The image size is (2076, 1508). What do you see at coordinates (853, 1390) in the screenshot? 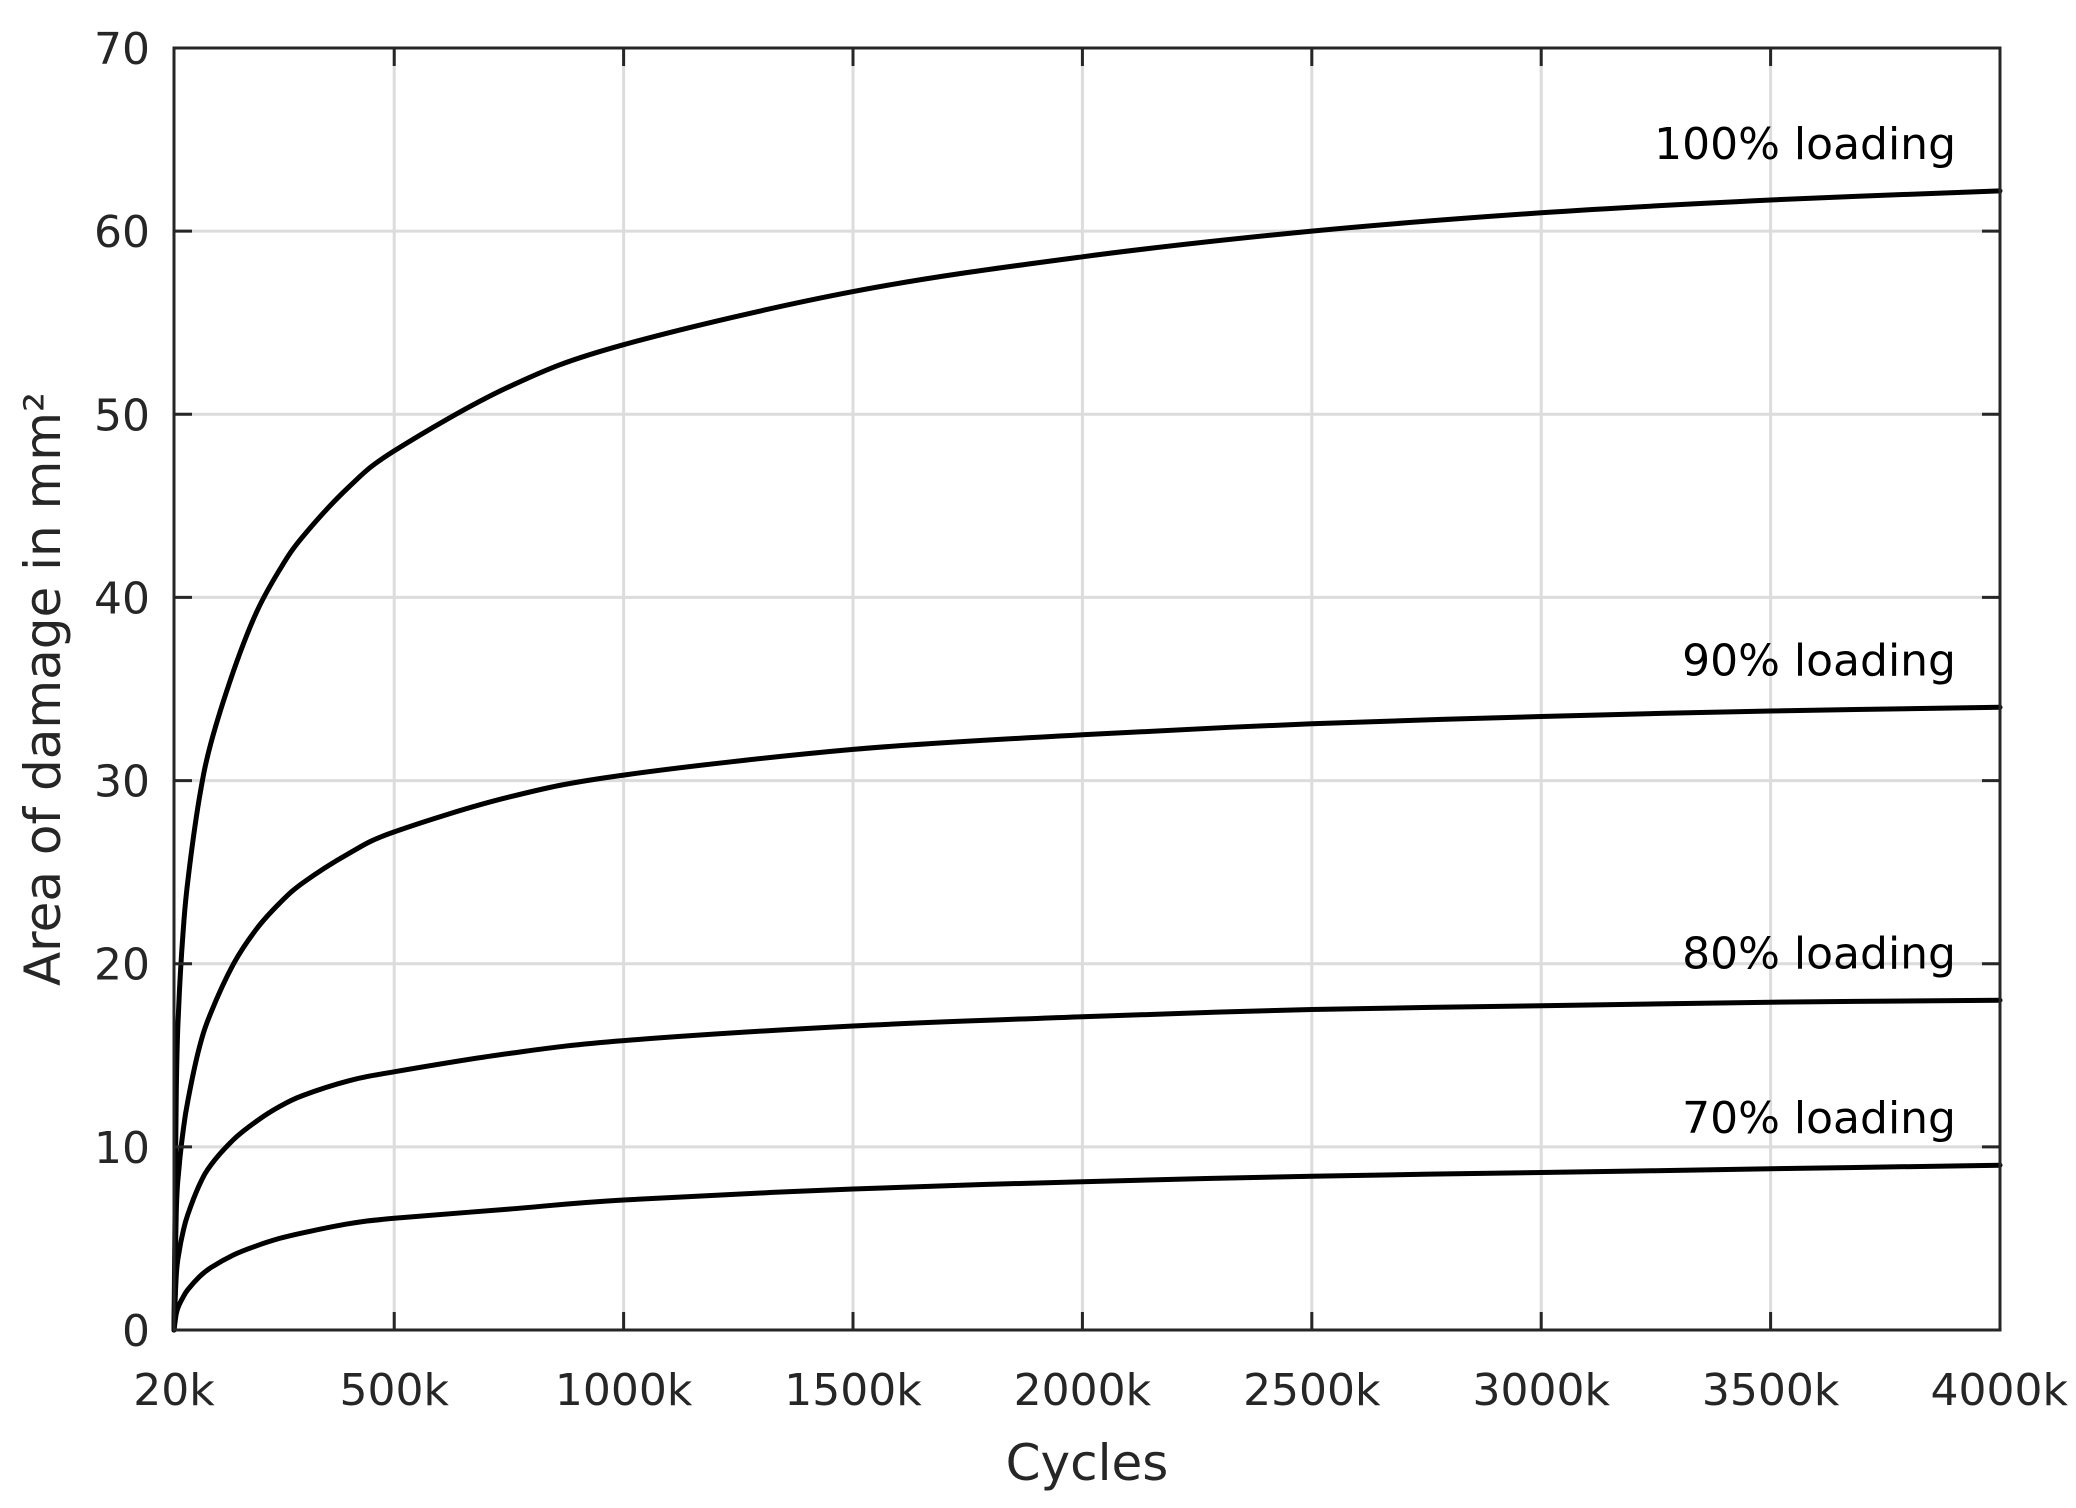
I see `x-tick-label: 1500k` at bounding box center [853, 1390].